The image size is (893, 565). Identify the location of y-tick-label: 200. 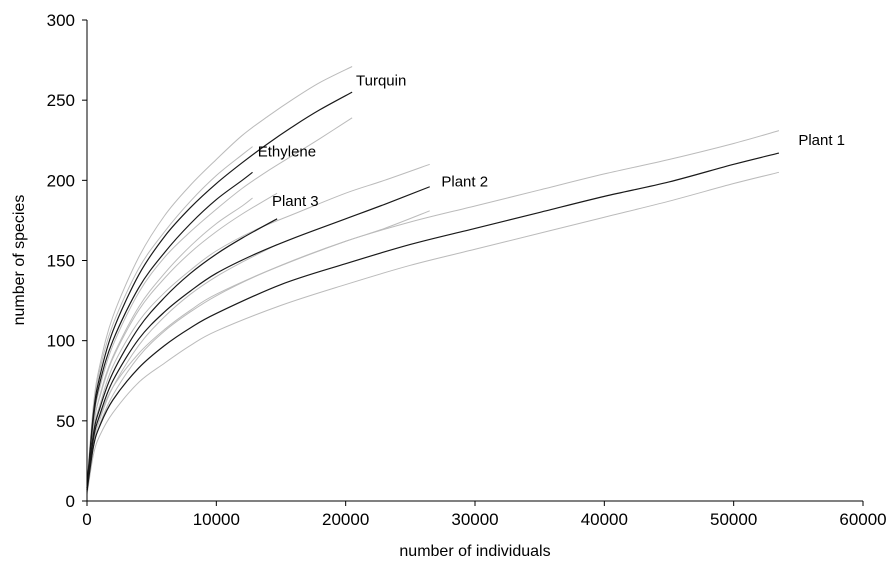
(61, 180).